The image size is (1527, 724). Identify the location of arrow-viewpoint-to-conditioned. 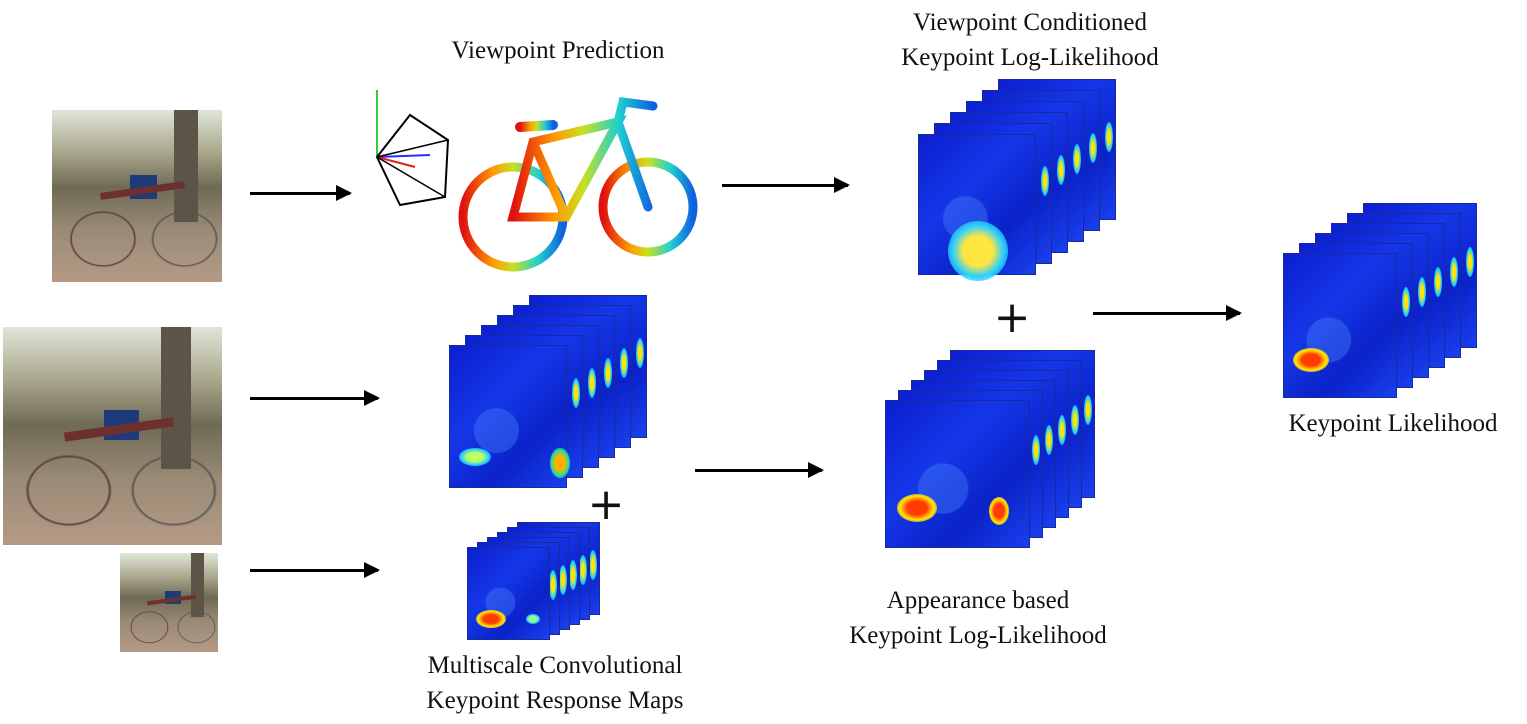
(786, 185).